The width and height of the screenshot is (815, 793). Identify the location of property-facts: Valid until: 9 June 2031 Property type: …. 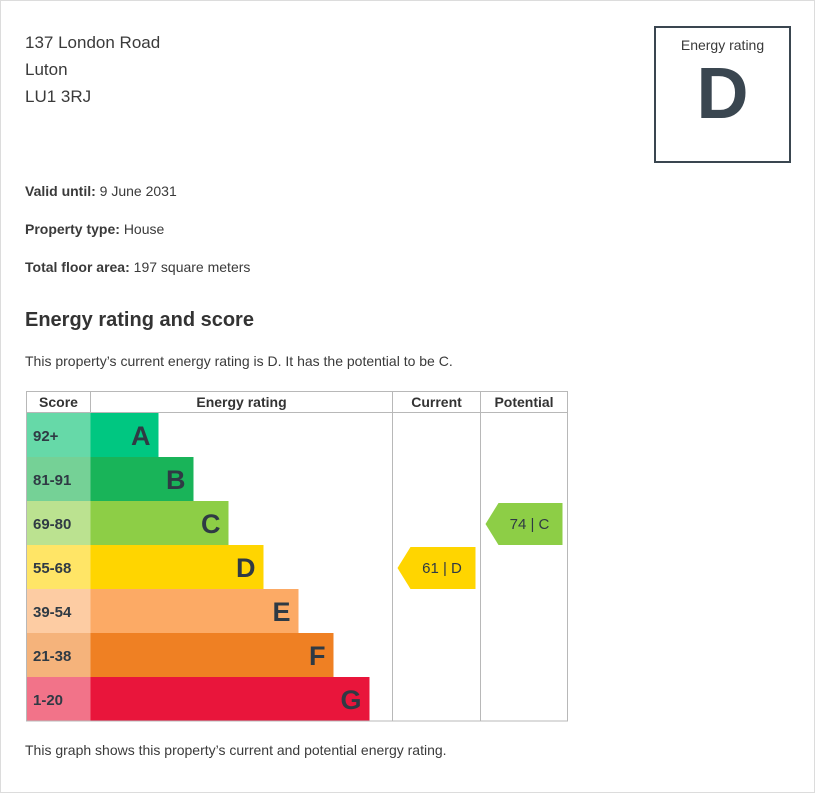
(137, 240).